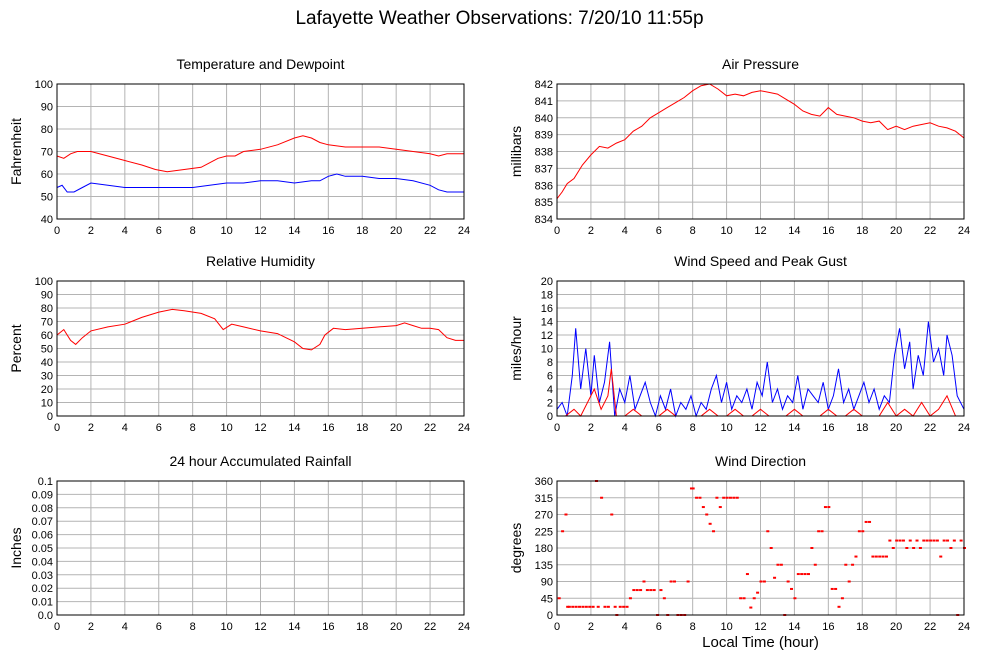  I want to click on y-tick-label: 6, so click(550, 377).